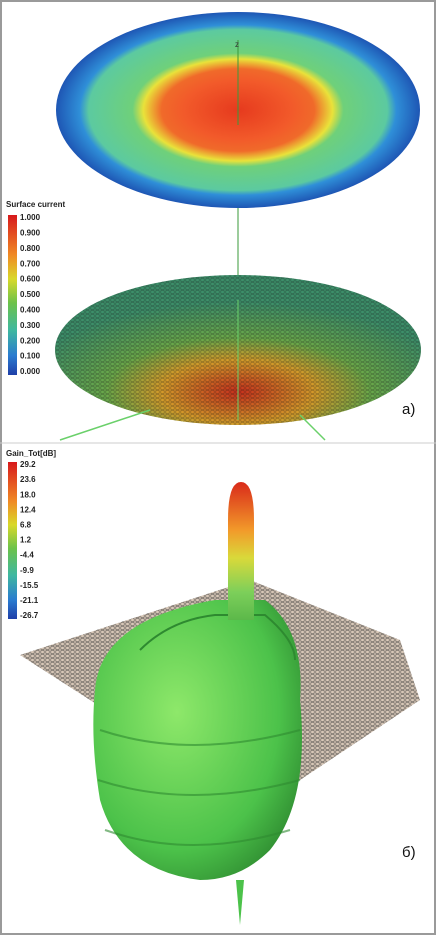 This screenshot has height=935, width=436. I want to click on legend-tick: 0.900, so click(30, 233).